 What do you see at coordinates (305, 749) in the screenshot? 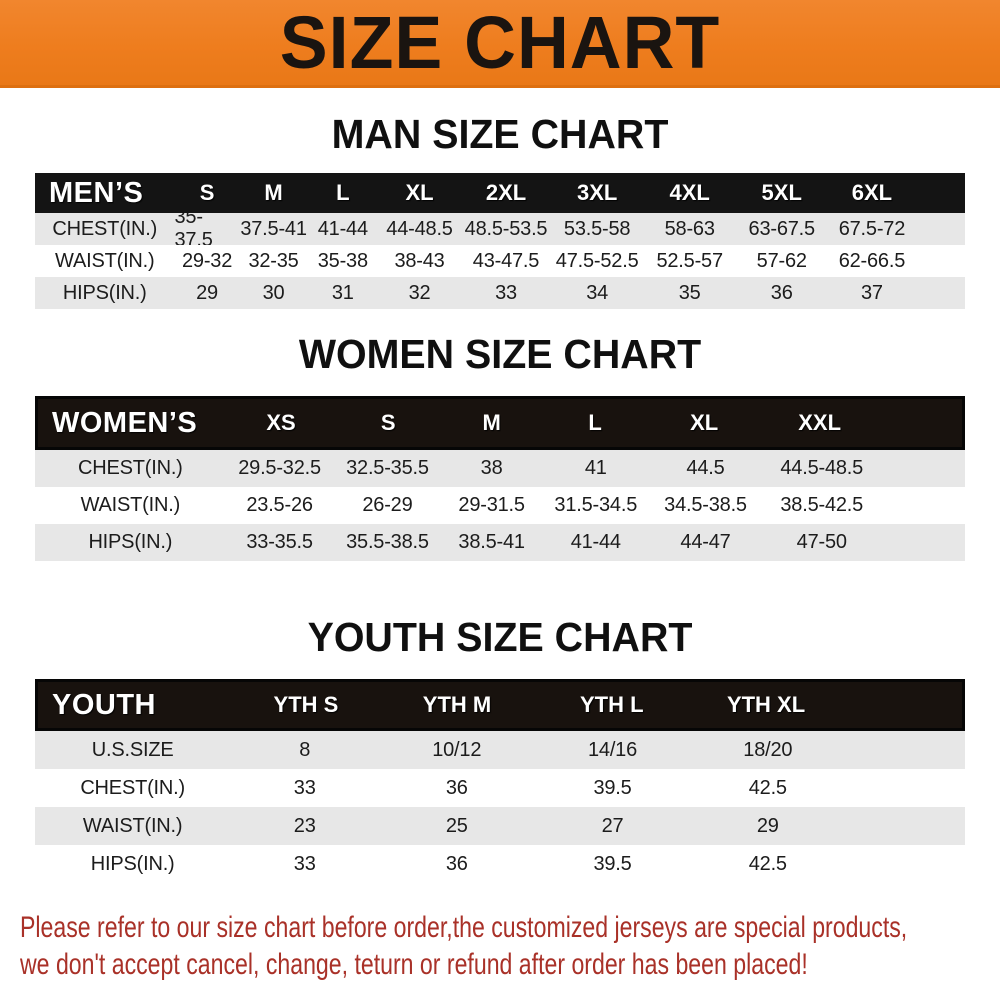
I see `value-cell: 8` at bounding box center [305, 749].